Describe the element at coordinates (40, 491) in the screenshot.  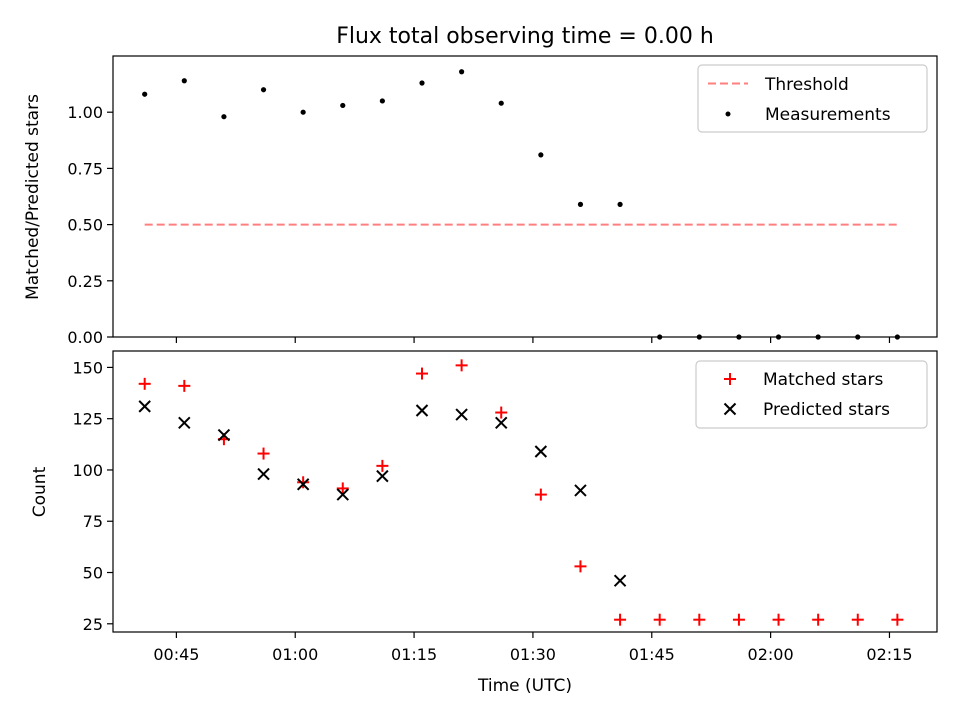
I see `bottom-y-axis-label: Count` at that location.